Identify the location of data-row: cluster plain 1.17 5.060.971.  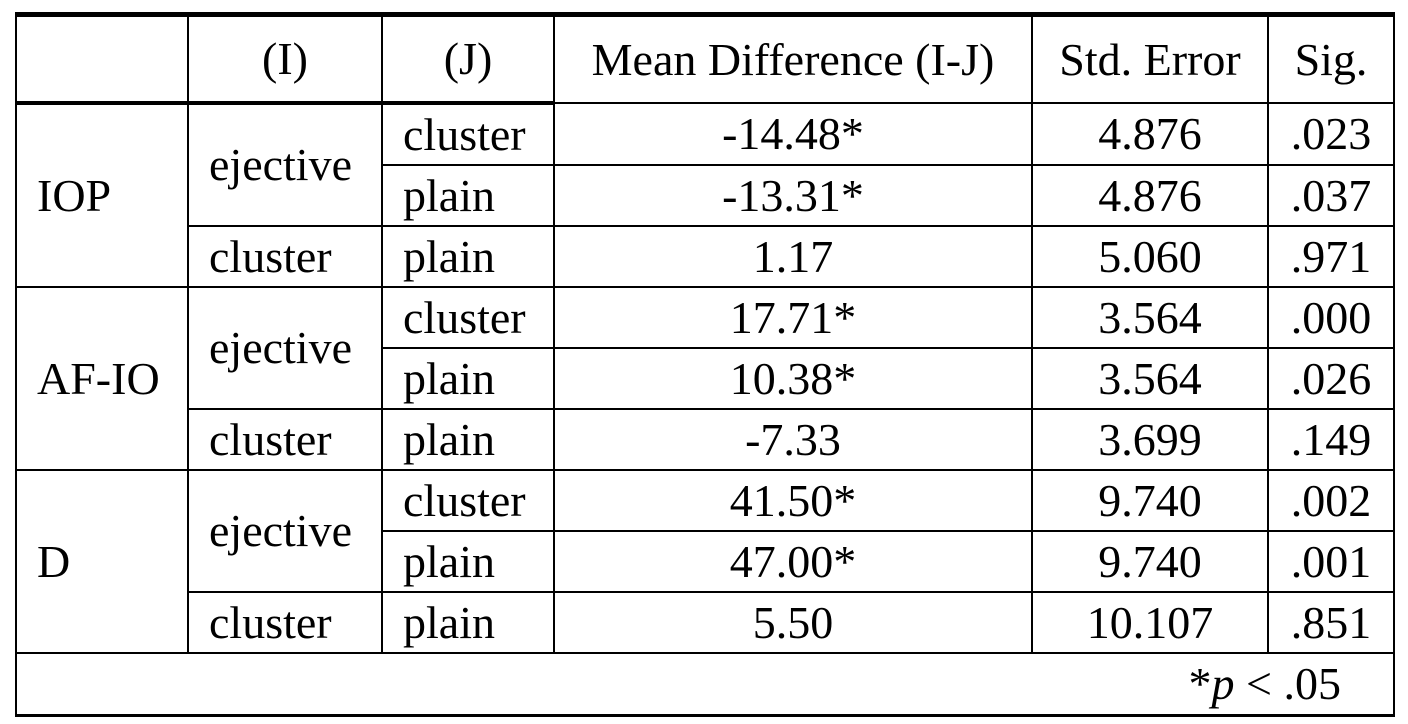
(705, 256).